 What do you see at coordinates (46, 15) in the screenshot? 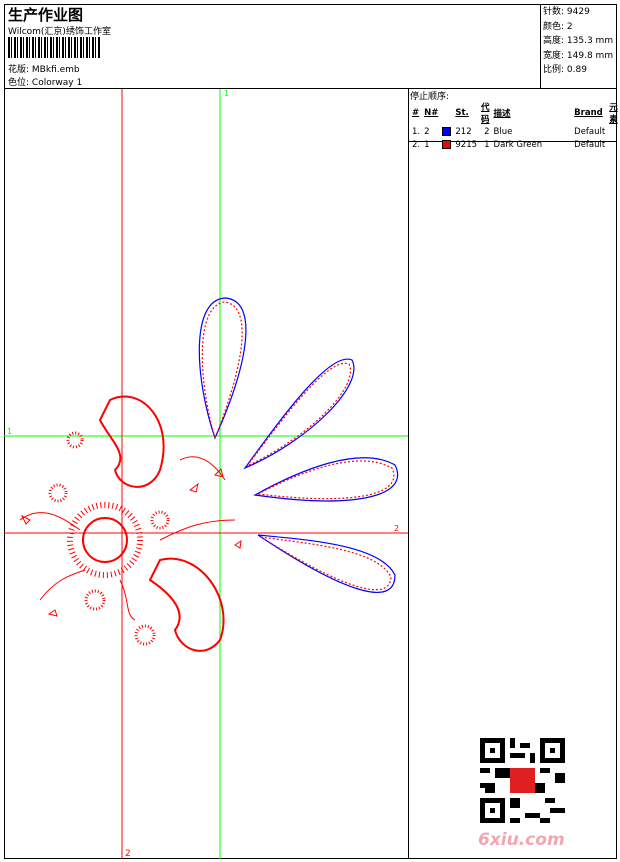
I see `page-title: 生产作业图` at bounding box center [46, 15].